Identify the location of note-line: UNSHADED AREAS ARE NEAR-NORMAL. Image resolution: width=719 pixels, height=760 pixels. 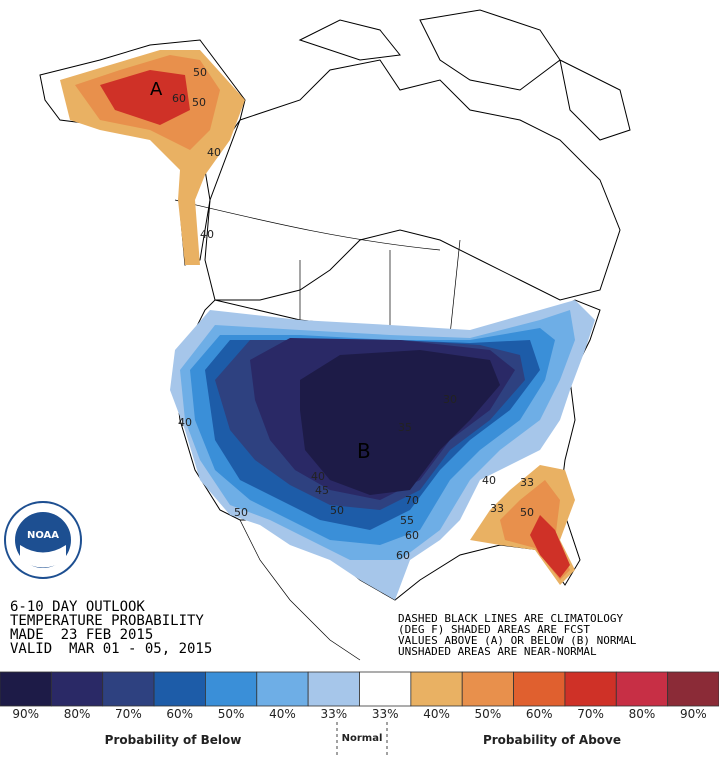
(497, 651).